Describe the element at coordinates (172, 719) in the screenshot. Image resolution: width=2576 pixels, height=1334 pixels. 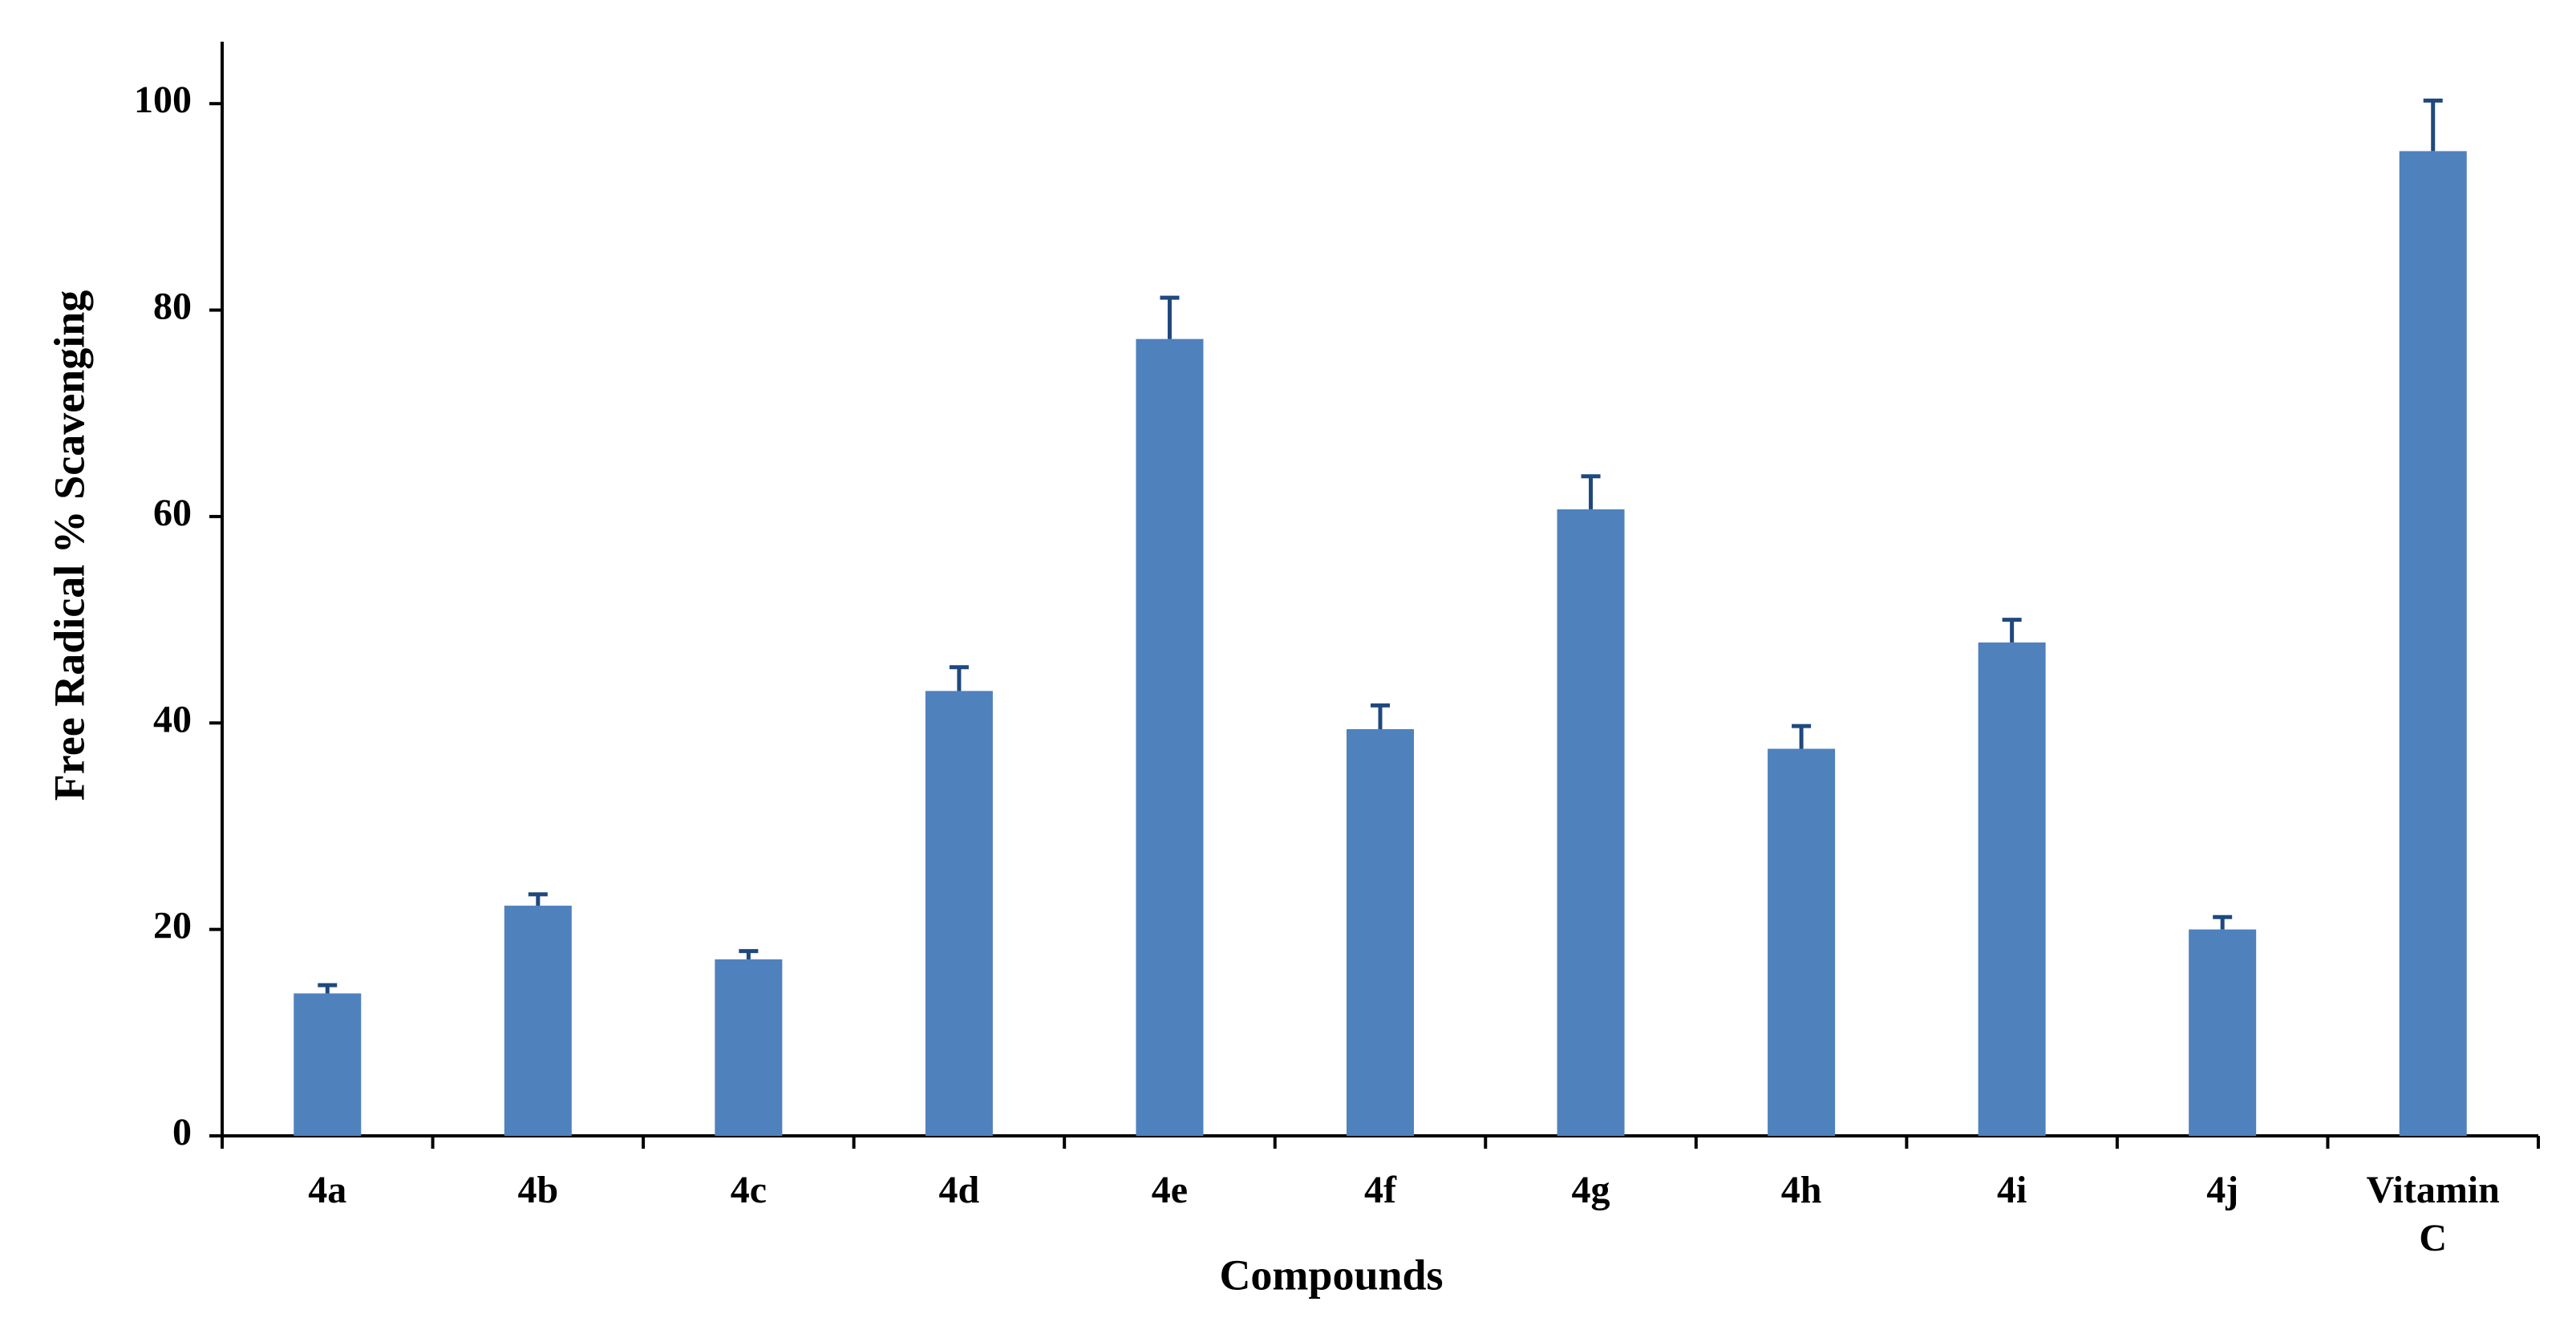
I see `y-tick-label: 40` at that location.